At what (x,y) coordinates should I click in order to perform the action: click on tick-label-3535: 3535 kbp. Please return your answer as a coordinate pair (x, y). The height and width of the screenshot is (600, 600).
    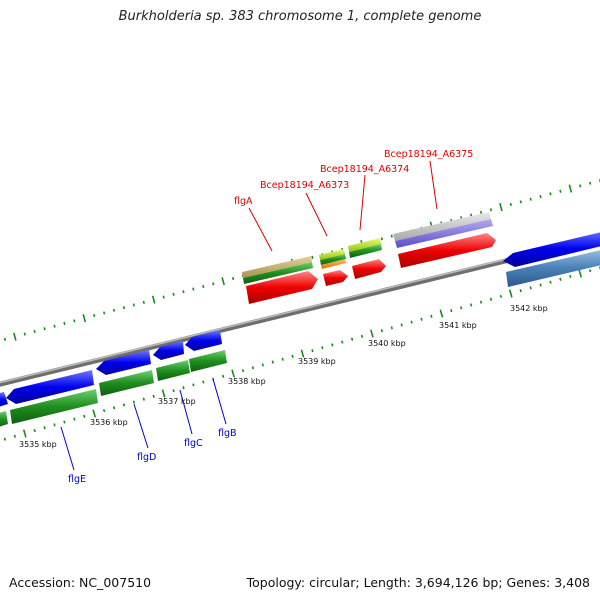
    Looking at the image, I should click on (38, 444).